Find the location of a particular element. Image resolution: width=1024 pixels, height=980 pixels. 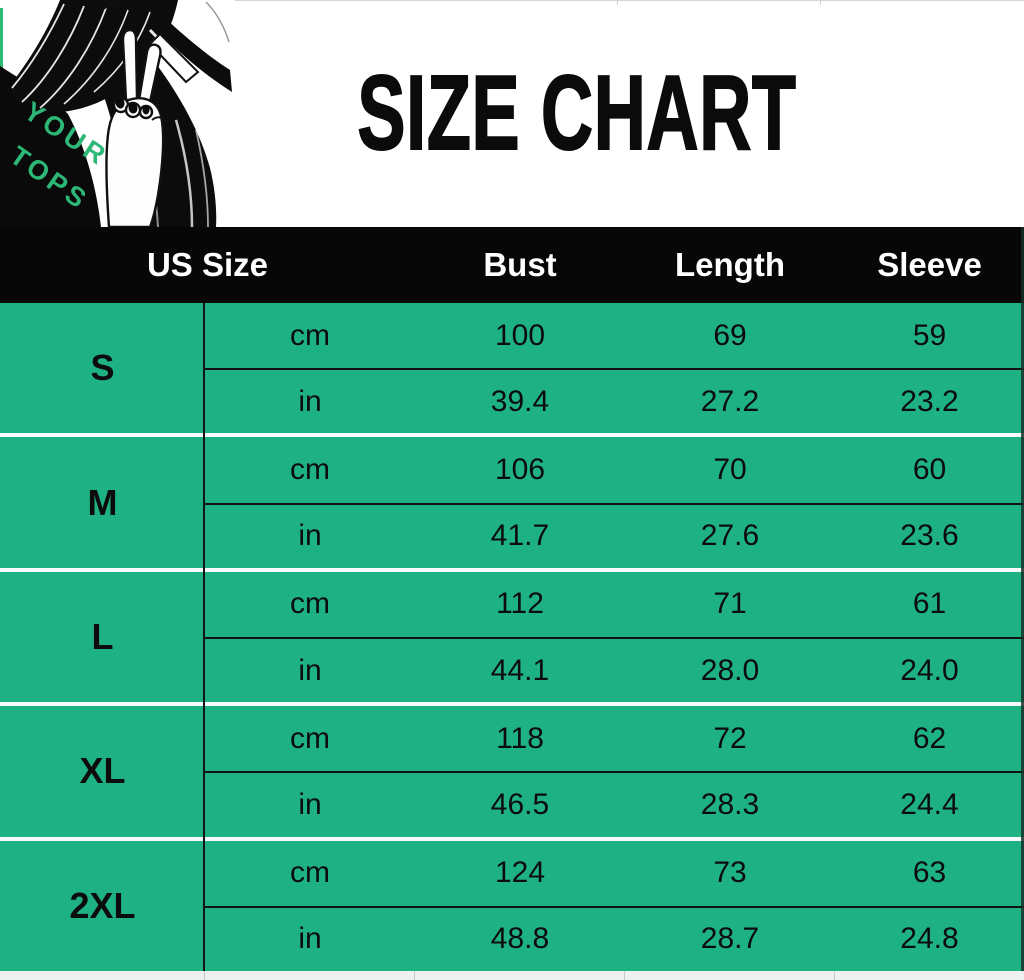

top-hairline is located at coordinates (629, 0).